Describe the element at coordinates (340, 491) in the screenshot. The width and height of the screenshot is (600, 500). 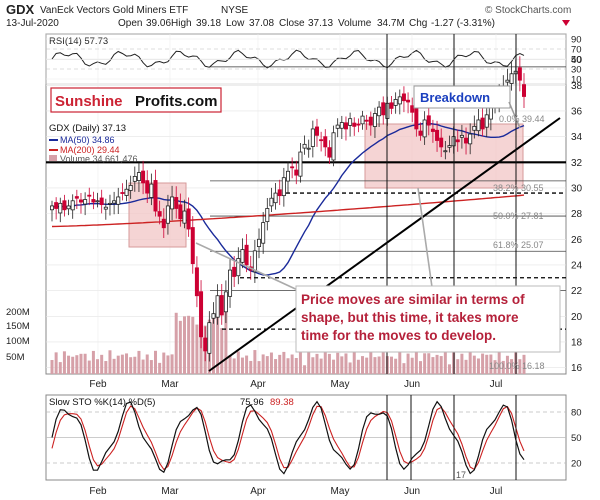
I see `month-label: May` at that location.